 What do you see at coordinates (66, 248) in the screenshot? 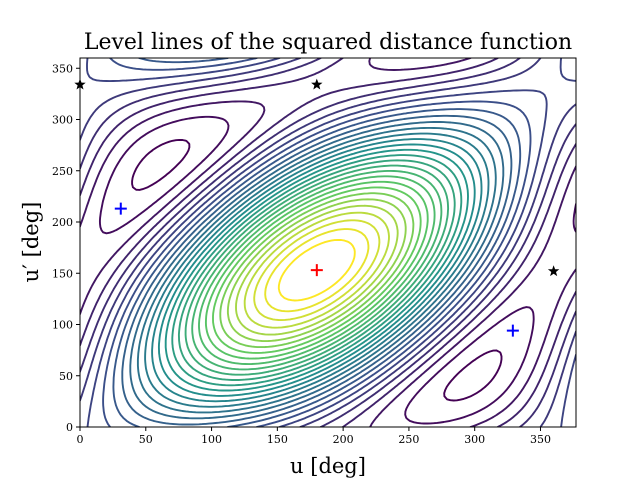
I see `y-axis-ticks: 0 50 100 150 200 250 300 350` at bounding box center [66, 248].